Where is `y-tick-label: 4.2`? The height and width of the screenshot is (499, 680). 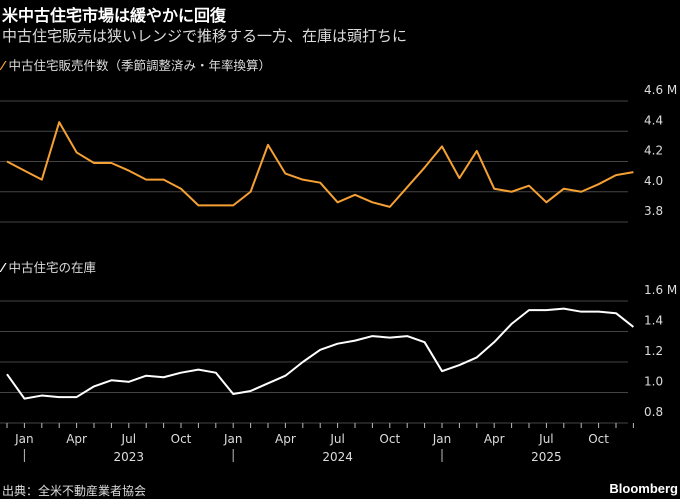 y-tick-label: 4.2 is located at coordinates (653, 151).